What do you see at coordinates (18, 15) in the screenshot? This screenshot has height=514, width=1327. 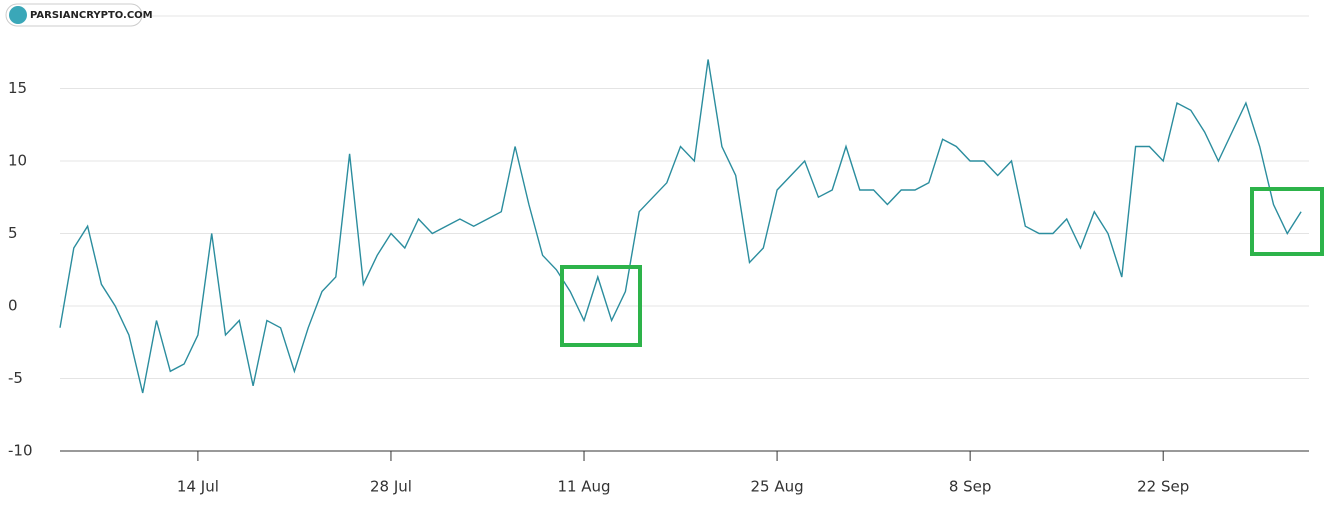 I see `watermark-icon` at bounding box center [18, 15].